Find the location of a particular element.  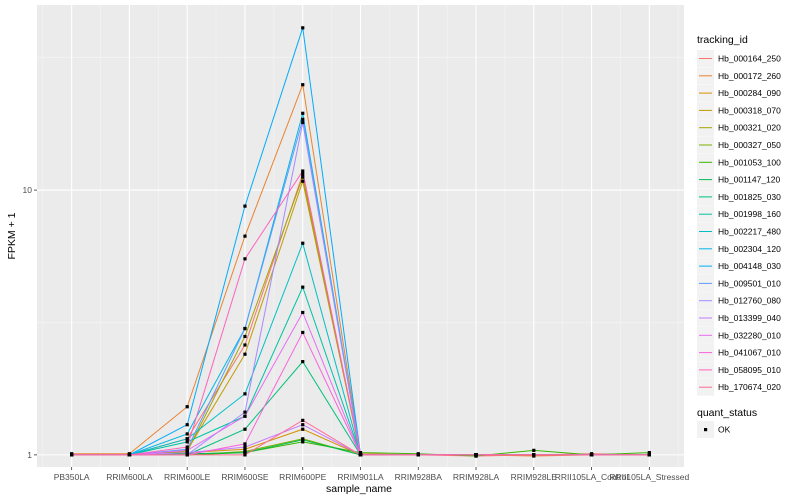

legend-label: Hb_001053_100 is located at coordinates (749, 162).